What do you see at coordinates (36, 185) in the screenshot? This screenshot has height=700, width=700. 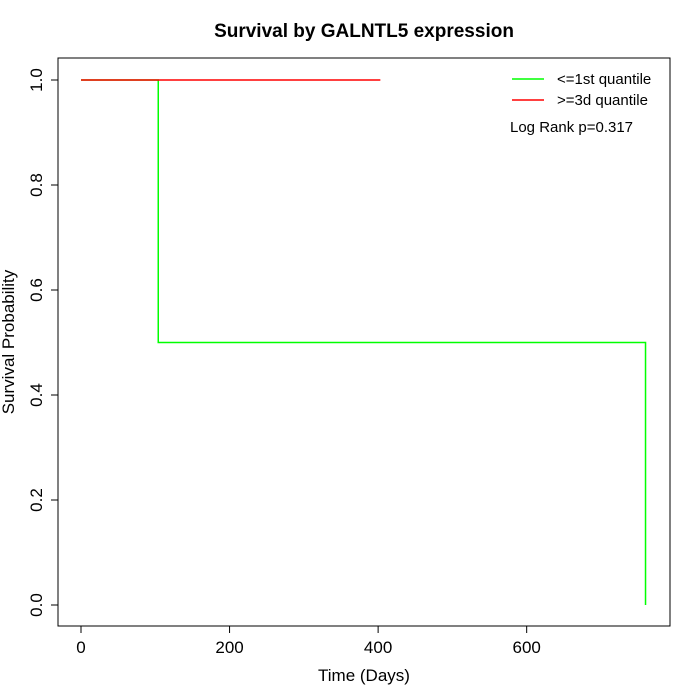 I see `y-tick-label: 0.8` at bounding box center [36, 185].